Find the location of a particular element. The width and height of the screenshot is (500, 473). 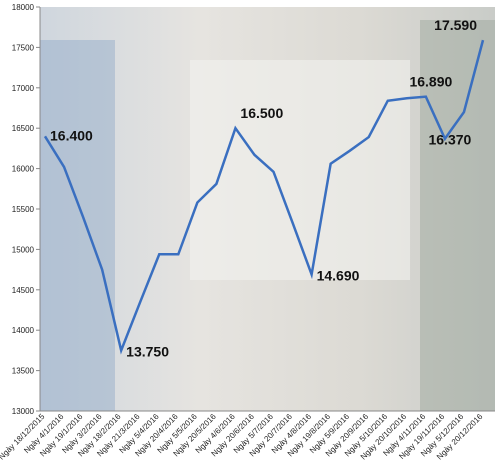

y-tick-label: 16500 is located at coordinates (23, 128).